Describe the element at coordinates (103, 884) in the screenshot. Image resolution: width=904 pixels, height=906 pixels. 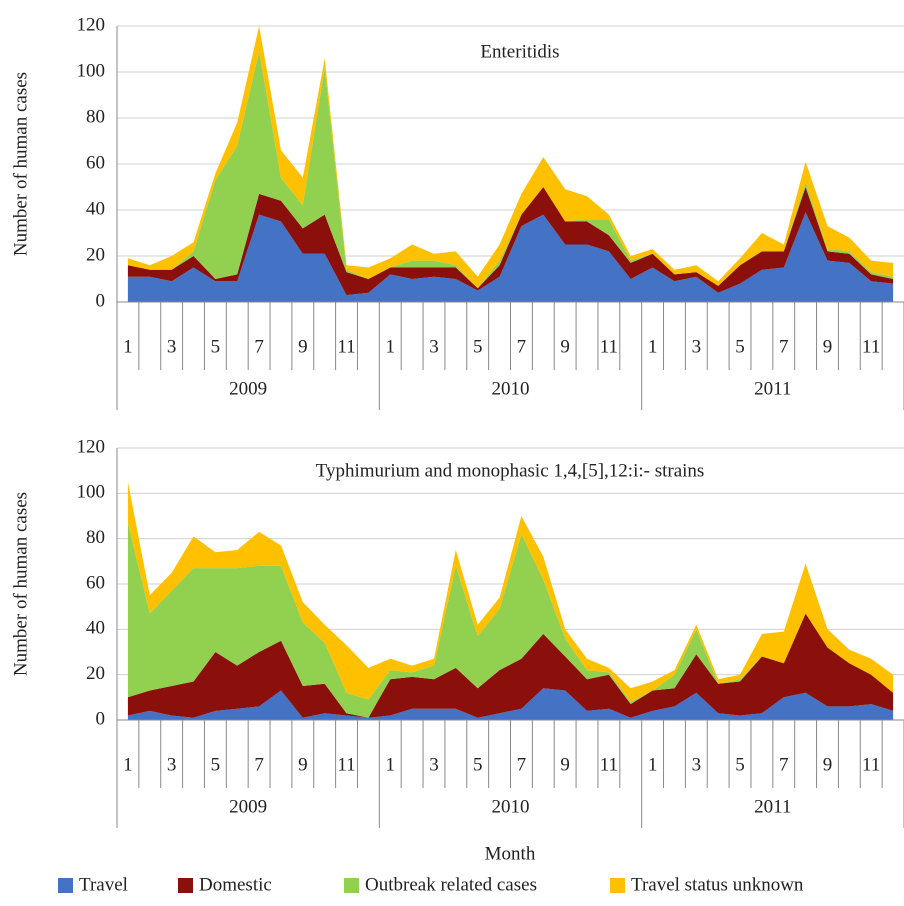
I see `legend-label: Travel` at that location.